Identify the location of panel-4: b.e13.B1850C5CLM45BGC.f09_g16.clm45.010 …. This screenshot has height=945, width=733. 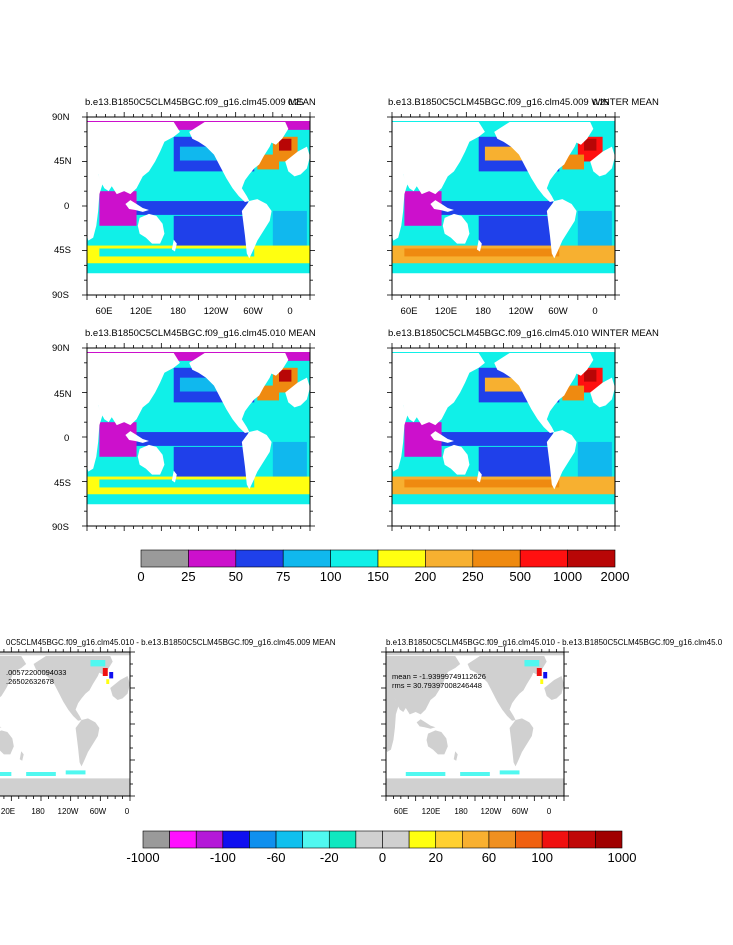
(523, 429).